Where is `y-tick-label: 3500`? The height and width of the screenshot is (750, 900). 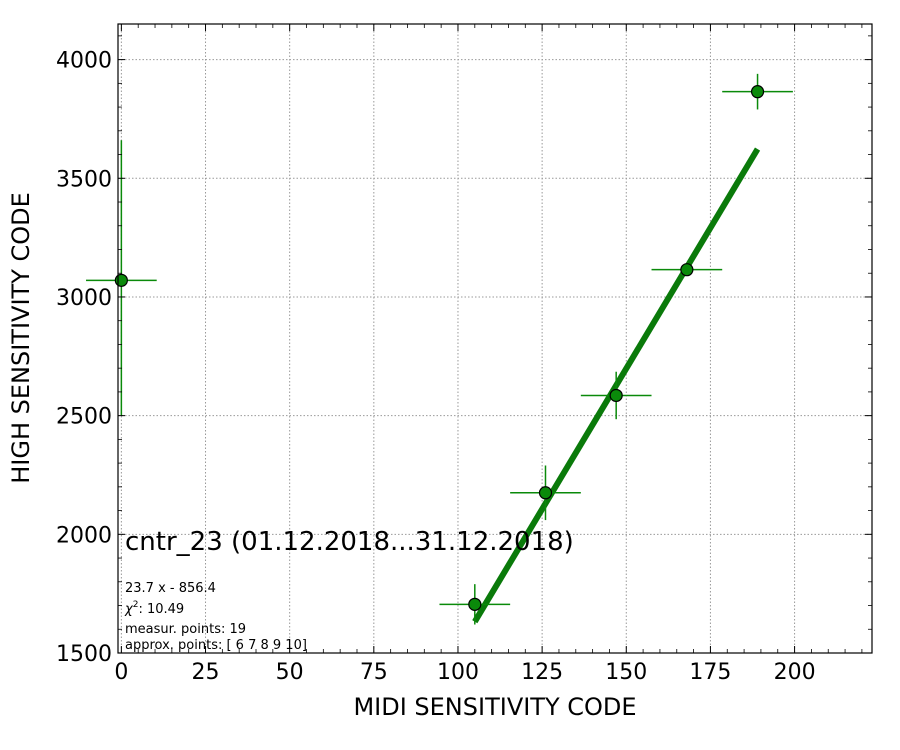 y-tick-label: 3500 is located at coordinates (84, 179).